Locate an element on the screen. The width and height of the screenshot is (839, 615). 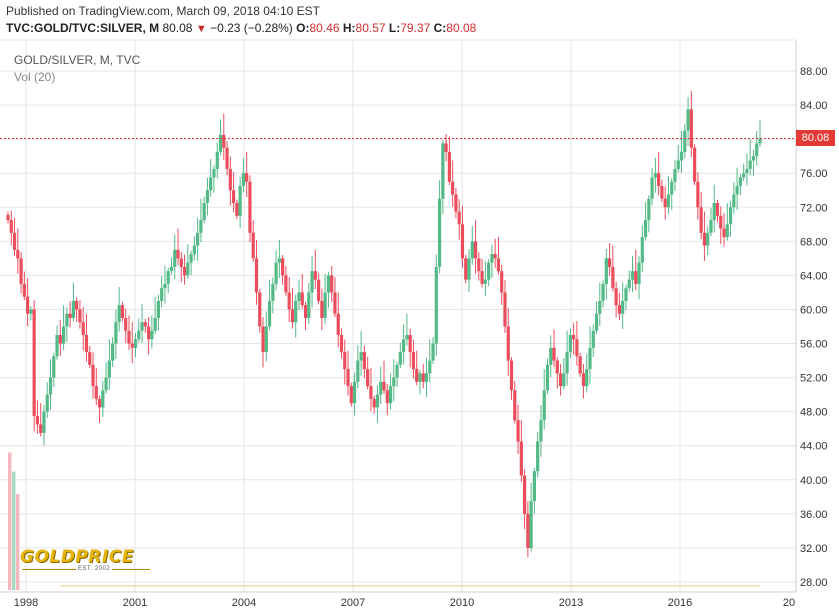
x-tick-label: 2013 is located at coordinates (571, 603).